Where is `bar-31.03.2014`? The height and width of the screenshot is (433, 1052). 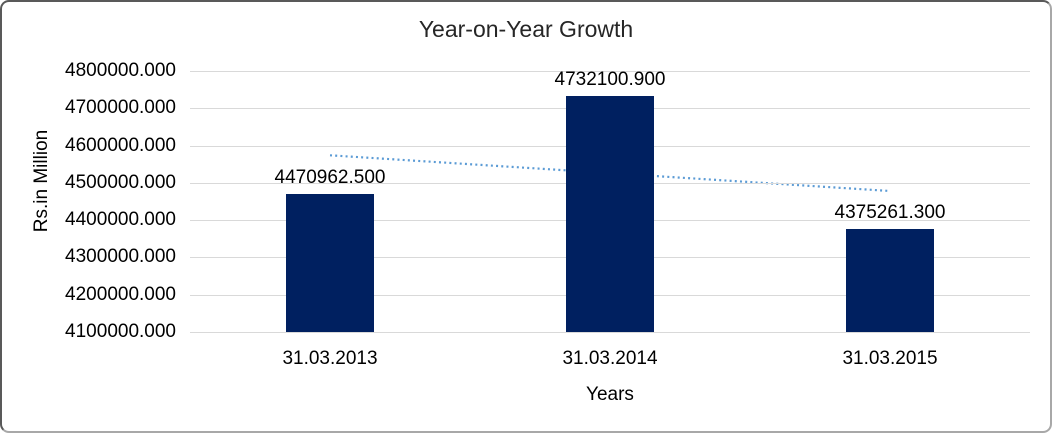 bar-31.03.2014 is located at coordinates (610, 214).